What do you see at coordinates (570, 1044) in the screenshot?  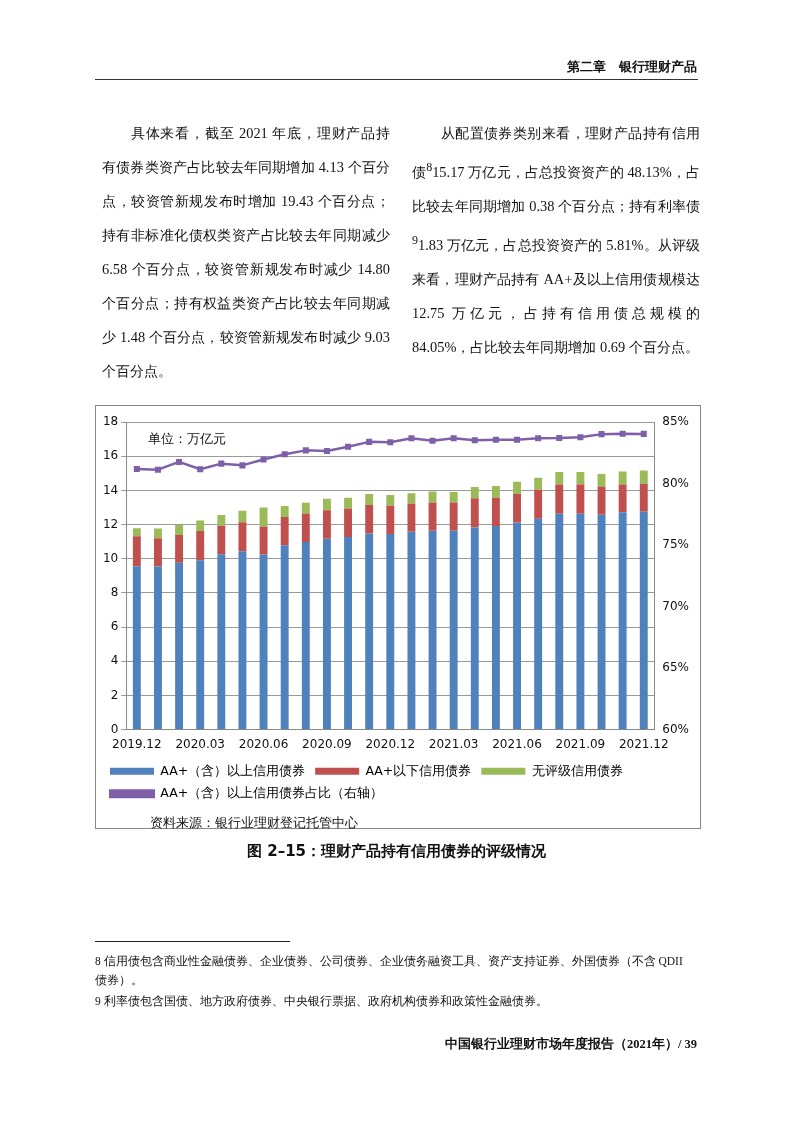 I see `text: 中国银行业理财市场年度报告（2021年）/ 39` at bounding box center [570, 1044].